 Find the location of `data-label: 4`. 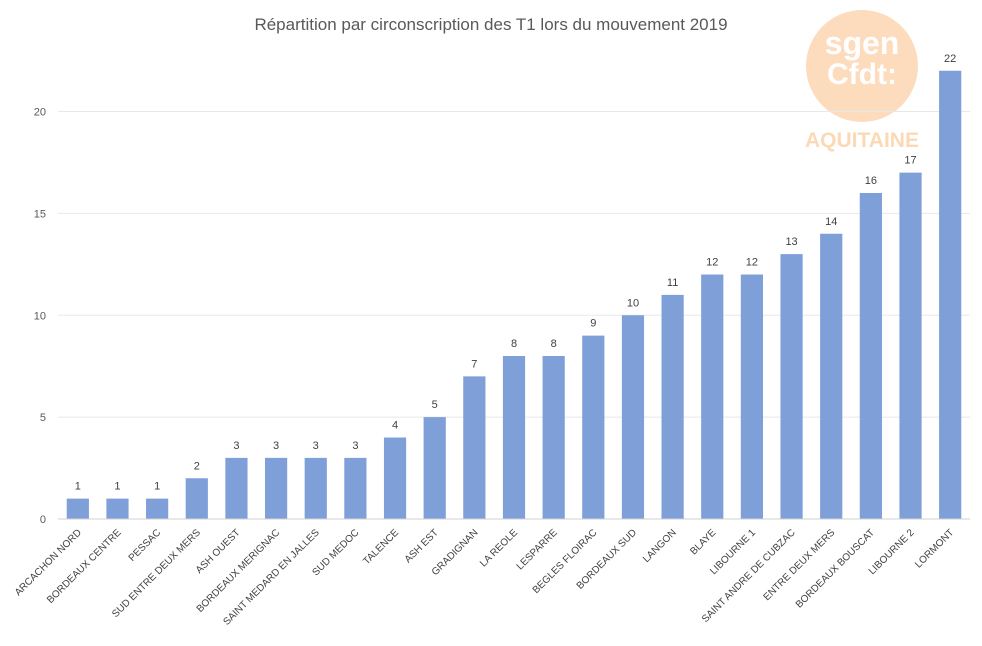

data-label: 4 is located at coordinates (395, 426).